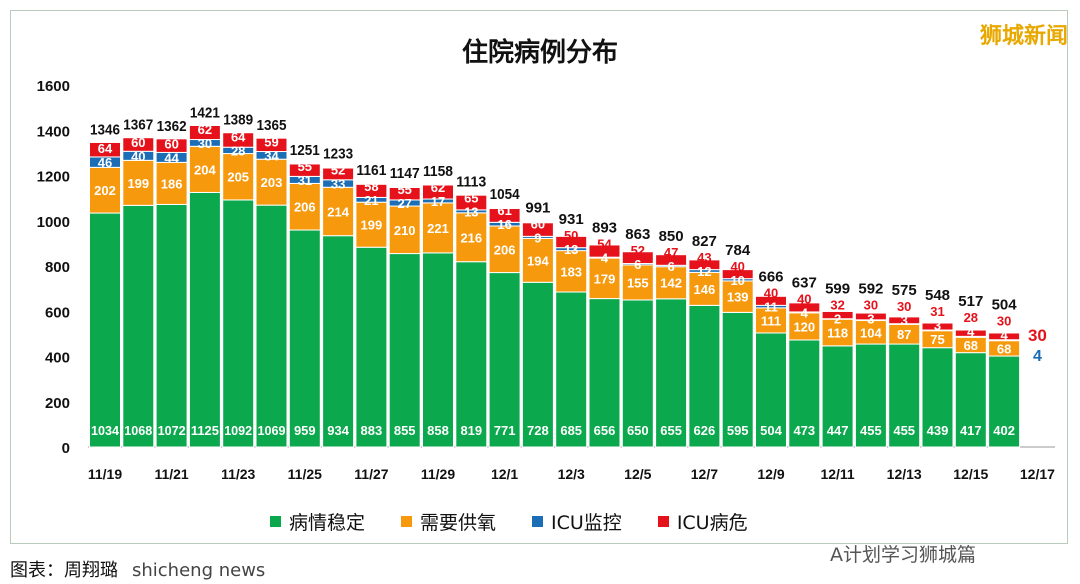 The width and height of the screenshot is (1080, 584). Describe the element at coordinates (53, 131) in the screenshot. I see `y-tick-label: 1400` at that location.